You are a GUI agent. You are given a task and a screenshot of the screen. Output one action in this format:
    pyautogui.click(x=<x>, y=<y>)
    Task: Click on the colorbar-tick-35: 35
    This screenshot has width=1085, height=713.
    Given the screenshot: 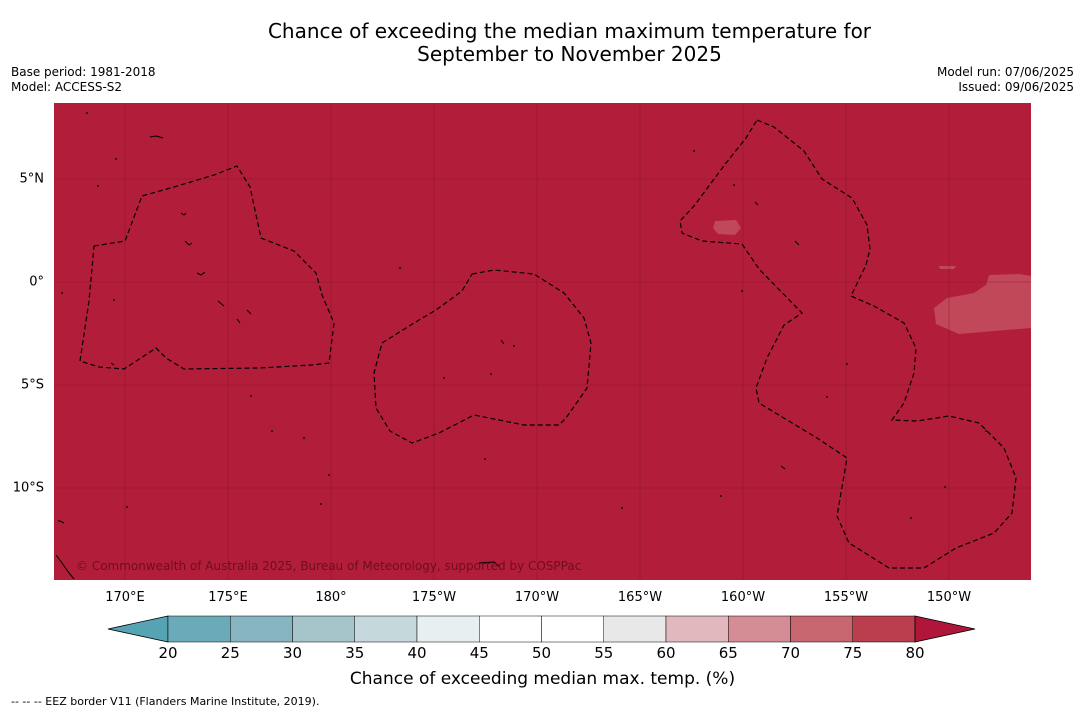 What is the action you would take?
    pyautogui.click(x=355, y=653)
    